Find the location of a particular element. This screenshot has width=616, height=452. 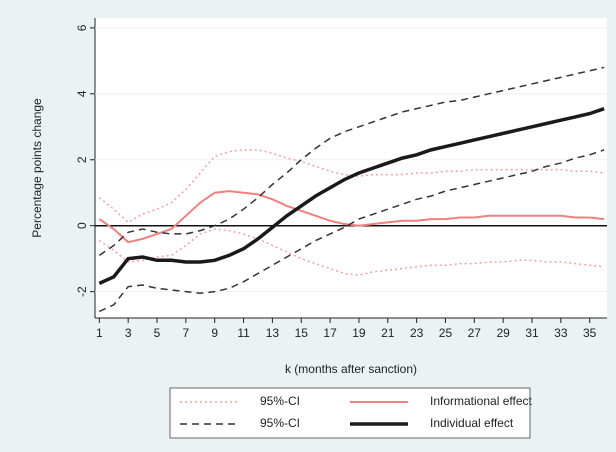

x-tick-label: 25 is located at coordinates (446, 333).